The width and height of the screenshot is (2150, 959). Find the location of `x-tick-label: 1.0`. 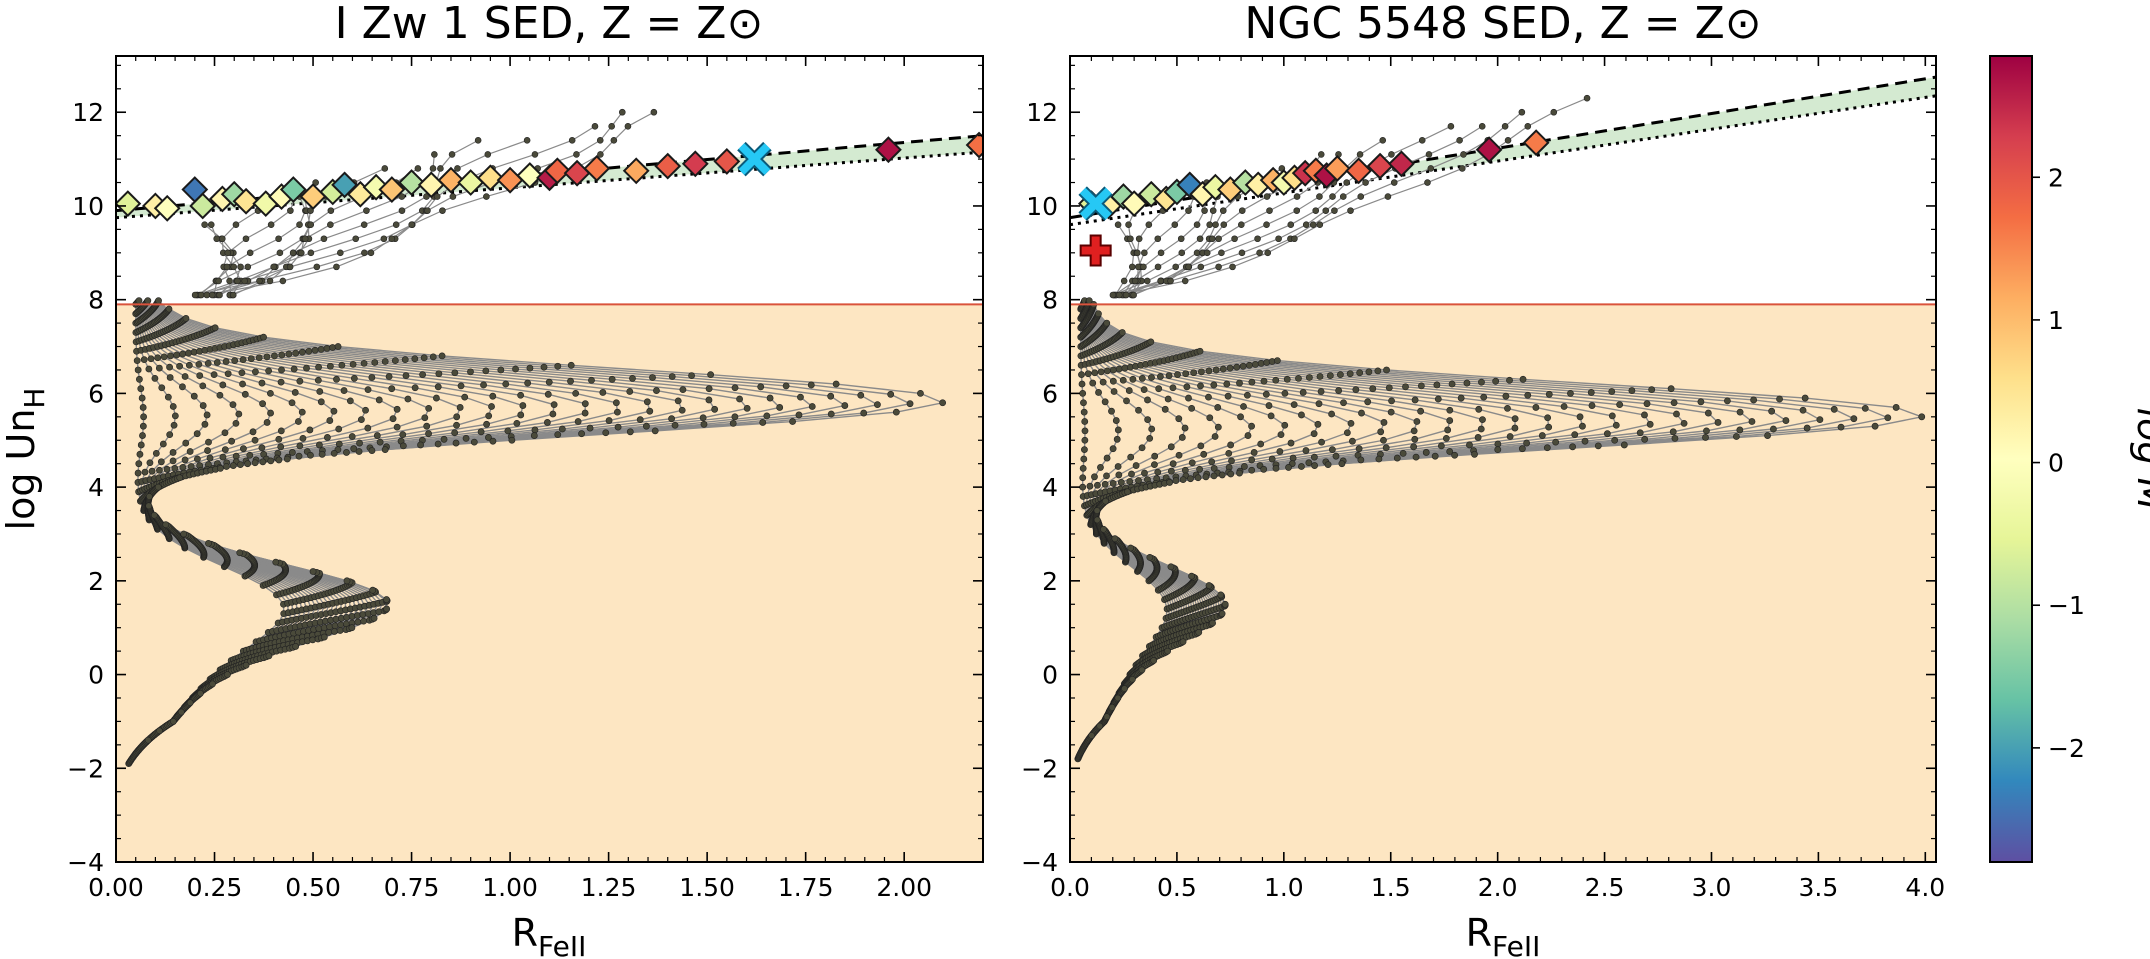

x-tick-label: 1.0 is located at coordinates (1284, 887).